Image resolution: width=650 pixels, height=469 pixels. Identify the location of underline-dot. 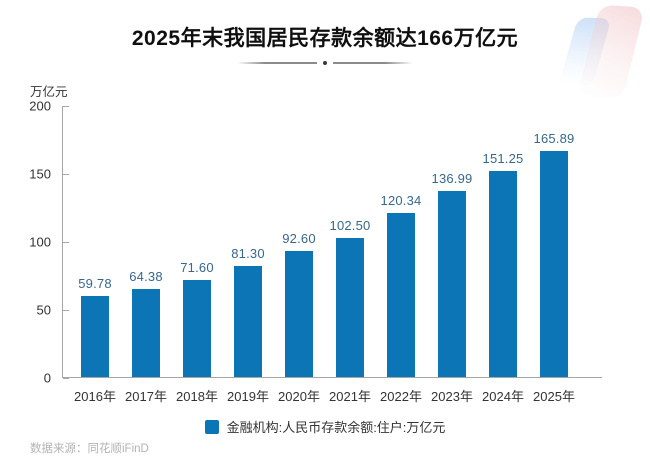
(325, 63).